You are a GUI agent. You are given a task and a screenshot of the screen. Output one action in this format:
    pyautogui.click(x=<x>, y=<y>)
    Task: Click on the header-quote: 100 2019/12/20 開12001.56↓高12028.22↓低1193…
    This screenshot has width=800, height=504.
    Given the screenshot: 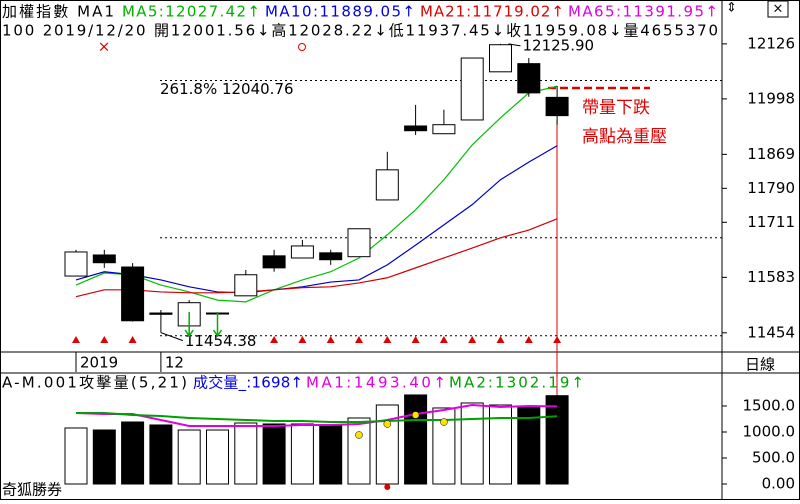 What is the action you would take?
    pyautogui.click(x=360, y=31)
    